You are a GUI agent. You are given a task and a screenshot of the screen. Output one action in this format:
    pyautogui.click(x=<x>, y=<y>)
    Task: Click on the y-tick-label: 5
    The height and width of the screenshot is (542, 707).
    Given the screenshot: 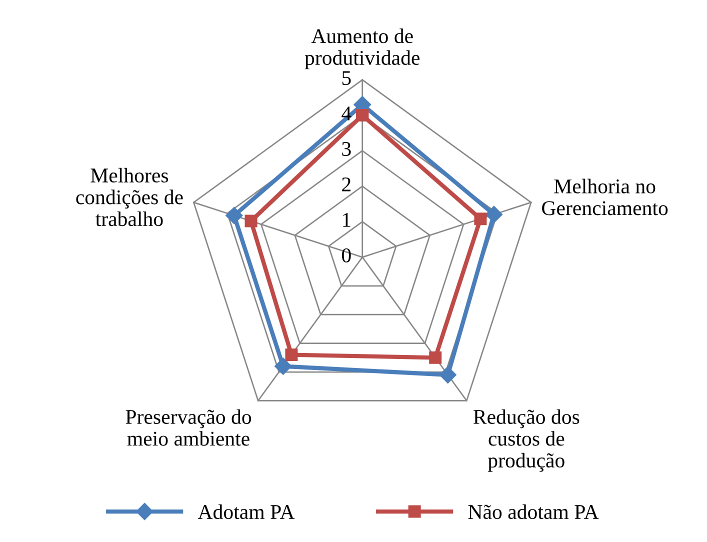 What is the action you would take?
    pyautogui.click(x=346, y=78)
    